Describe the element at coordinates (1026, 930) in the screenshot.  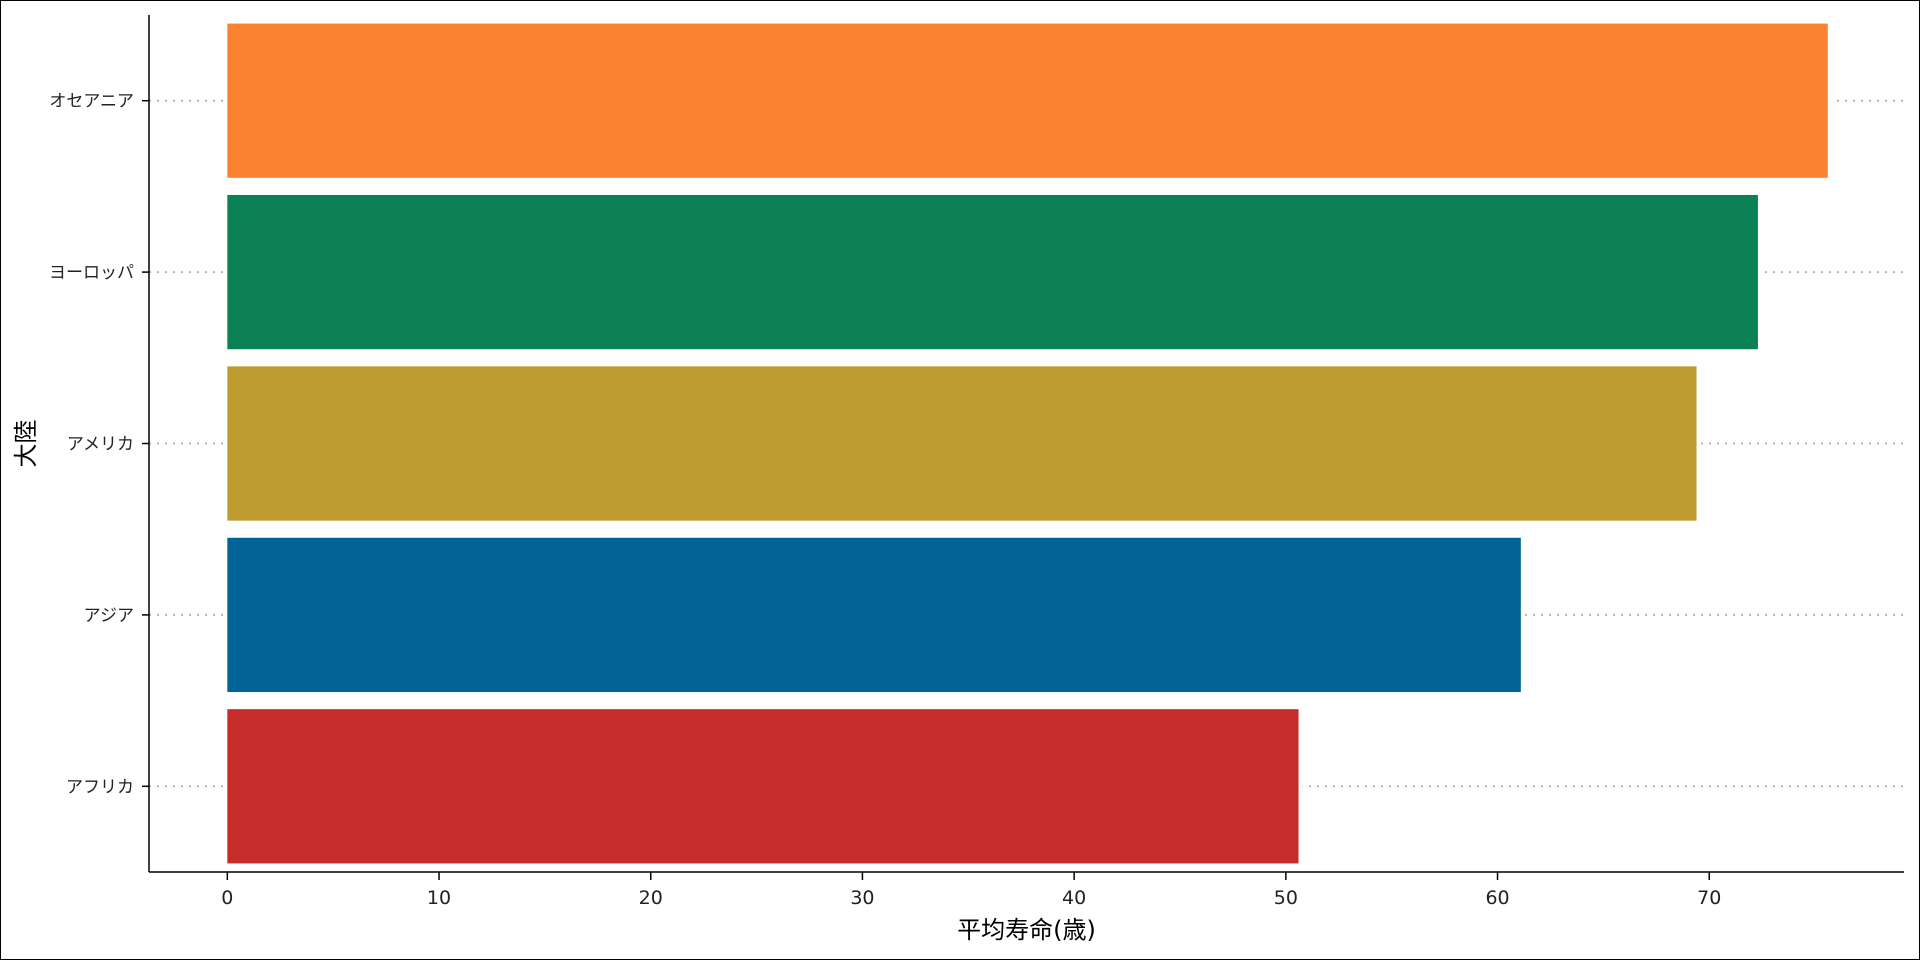
I see `x-axis-title: 平均寿命(歳)` at that location.